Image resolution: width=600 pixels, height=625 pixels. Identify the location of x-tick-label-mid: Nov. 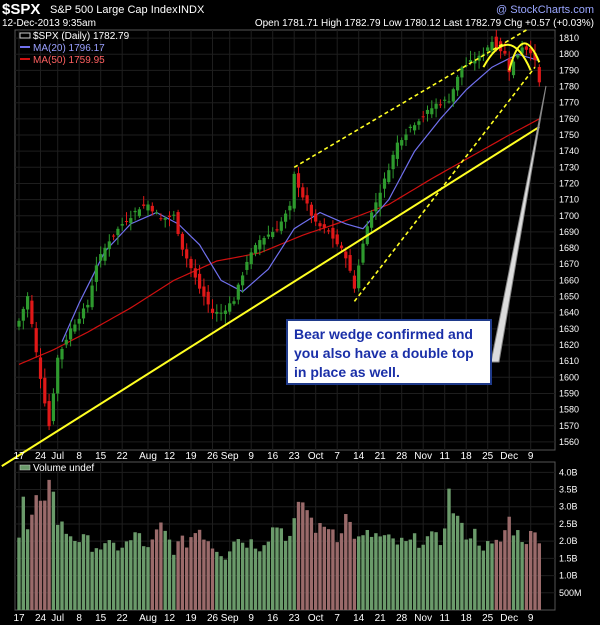
(423, 456).